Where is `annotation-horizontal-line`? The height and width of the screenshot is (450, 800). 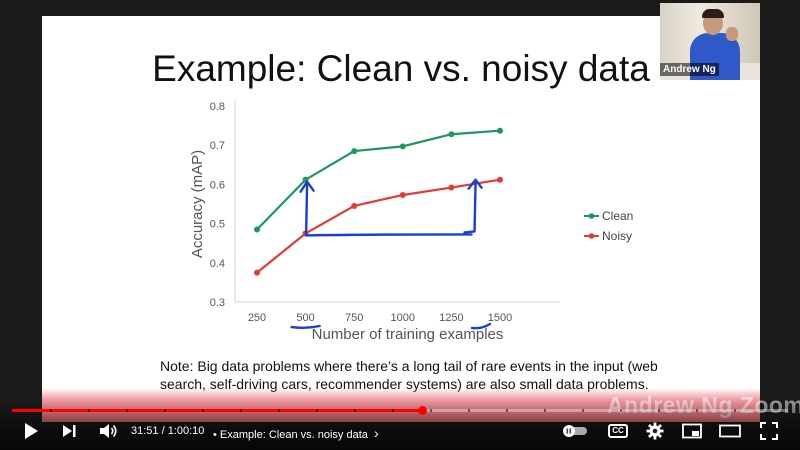
annotation-horizontal-line is located at coordinates (389, 235).